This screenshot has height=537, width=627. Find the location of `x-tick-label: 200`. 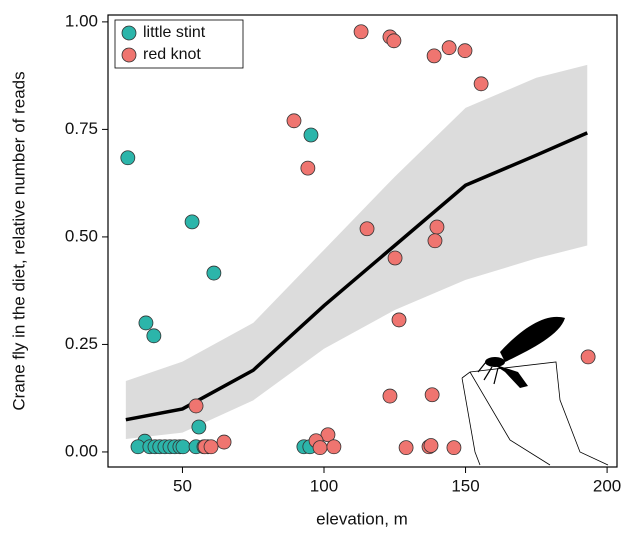

x-tick-label: 200 is located at coordinates (607, 485).